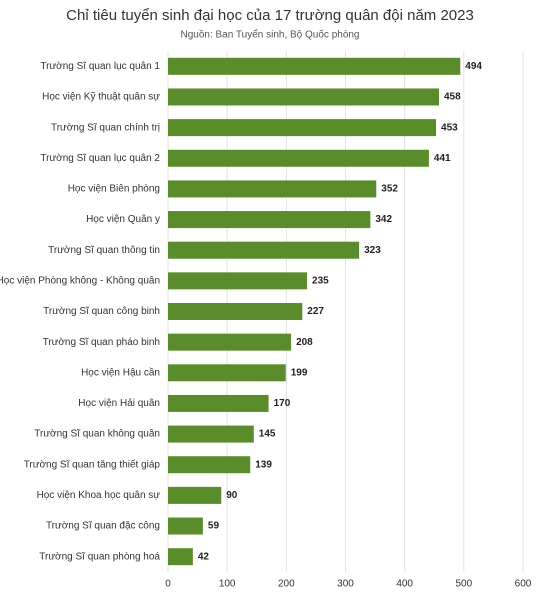 The width and height of the screenshot is (541, 604). What do you see at coordinates (101, 97) in the screenshot?
I see `y-tick-label: Học viện Kỹ thuật quân sự` at bounding box center [101, 97].